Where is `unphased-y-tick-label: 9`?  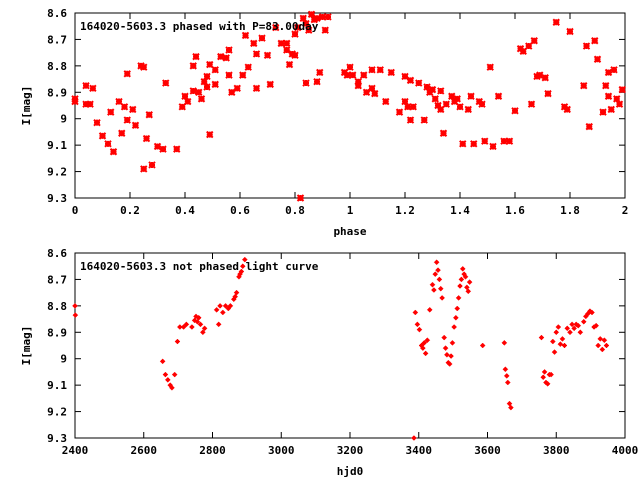
unphased-y-tick-label: 9 is located at coordinates (63, 359).